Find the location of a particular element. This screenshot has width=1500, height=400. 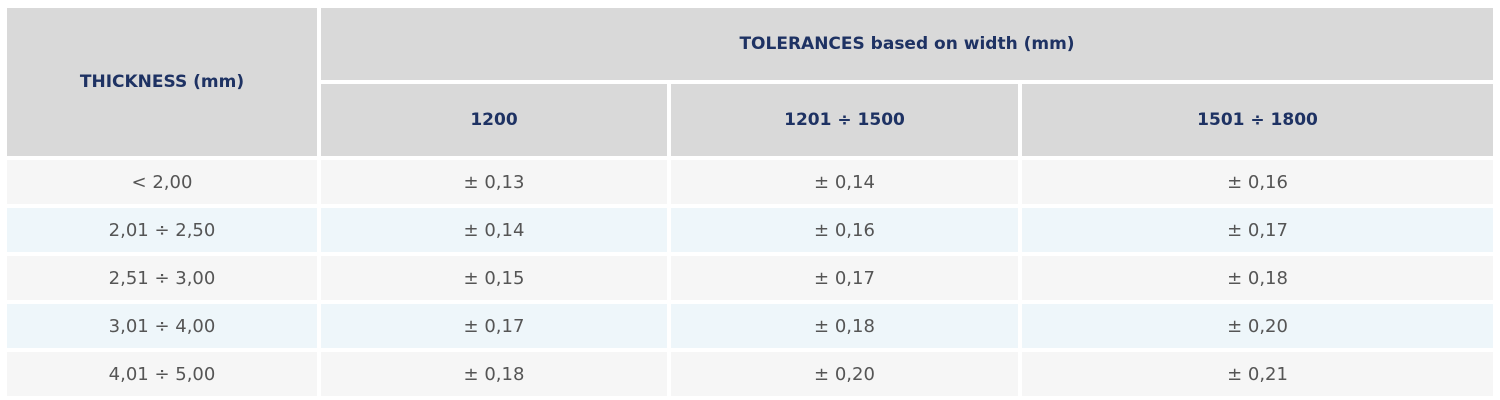

table-row: 2,51 ÷ 3,00 ± 0,15 ± 0,17 ± 0,18 is located at coordinates (750, 278).